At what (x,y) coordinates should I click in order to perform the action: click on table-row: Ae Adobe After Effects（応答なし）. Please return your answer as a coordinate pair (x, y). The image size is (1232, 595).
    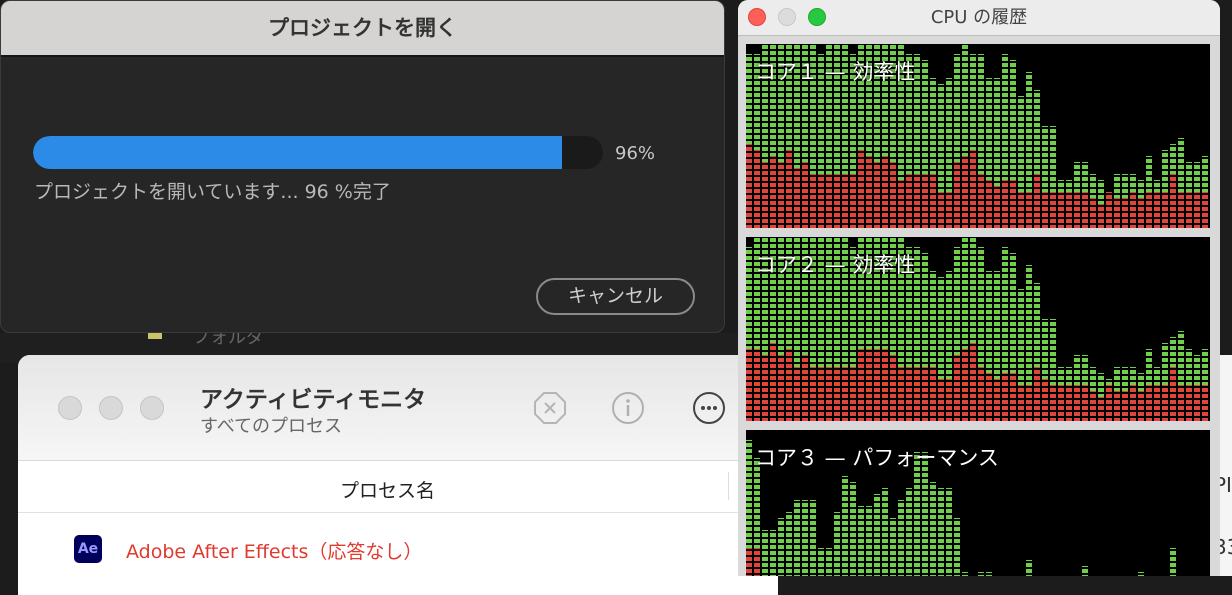
    Looking at the image, I should click on (398, 542).